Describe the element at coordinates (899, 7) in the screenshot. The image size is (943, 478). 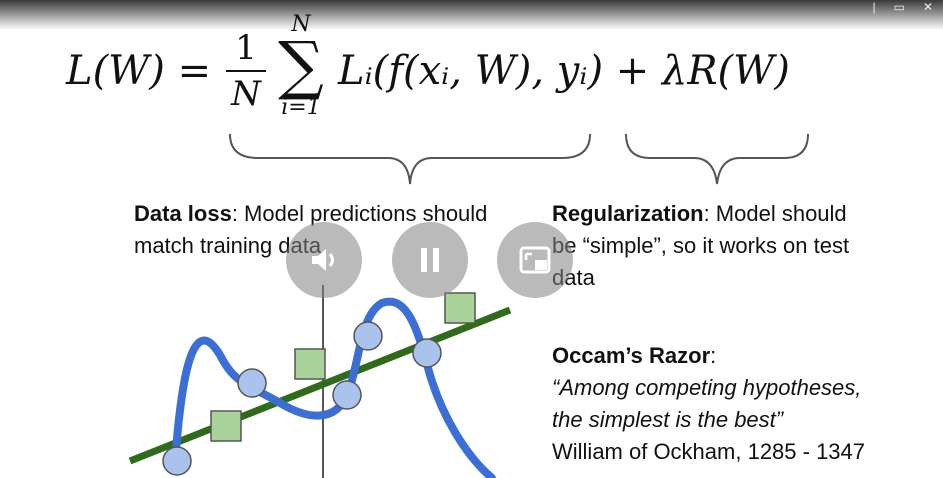
I see `miniplayer-icon: ▭` at that location.